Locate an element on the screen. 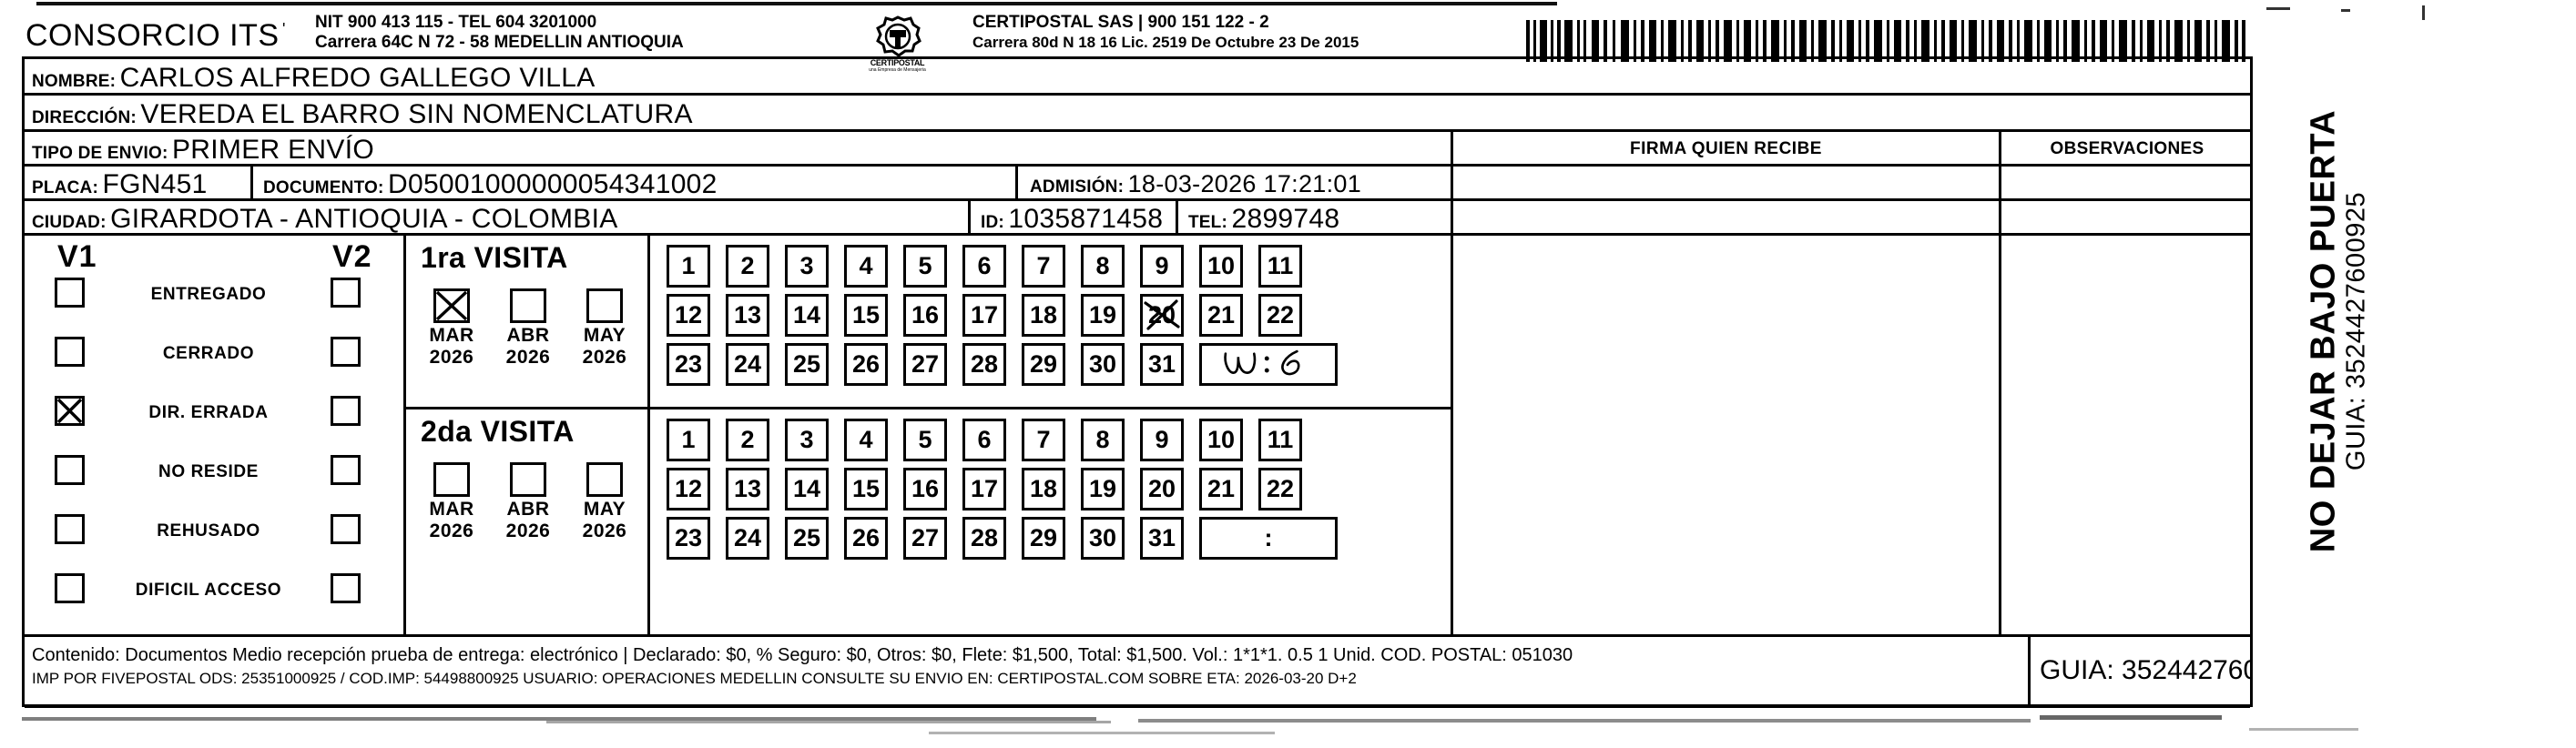 This screenshot has height=748, width=2576. firma-signature-area is located at coordinates (1726, 400).